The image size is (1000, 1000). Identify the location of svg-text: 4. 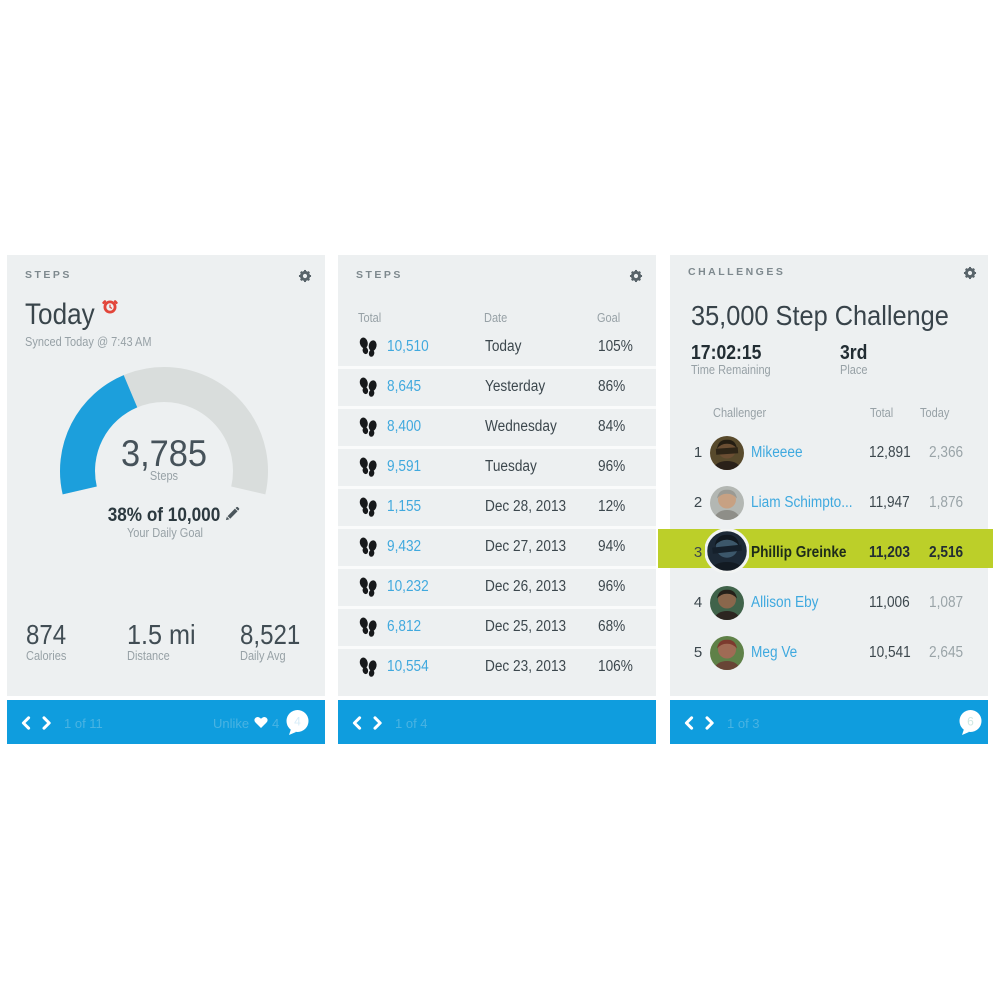
(297, 722).